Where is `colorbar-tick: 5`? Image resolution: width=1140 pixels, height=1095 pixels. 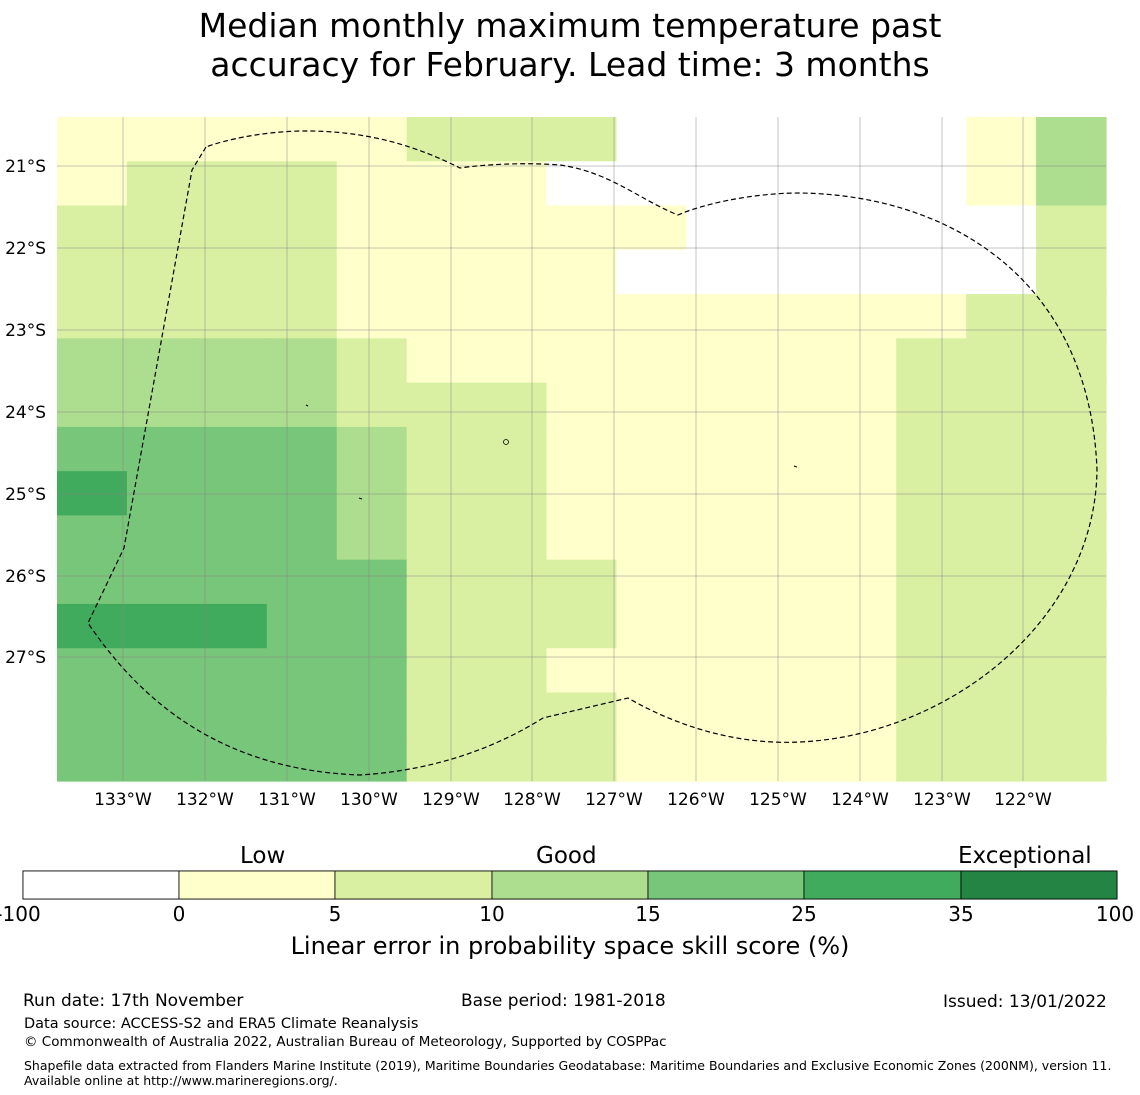
colorbar-tick: 5 is located at coordinates (335, 914).